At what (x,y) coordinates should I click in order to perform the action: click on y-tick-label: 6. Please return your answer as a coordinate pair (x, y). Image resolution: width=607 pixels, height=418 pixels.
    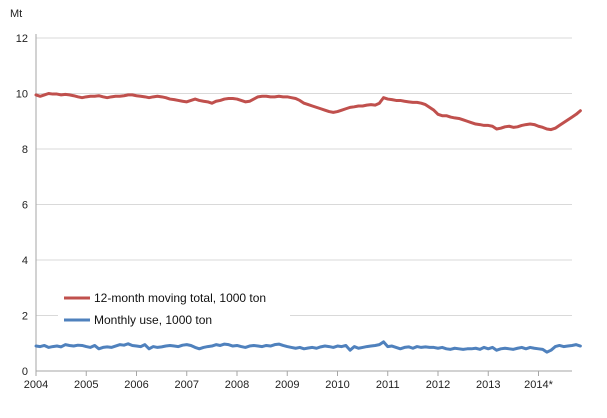
    Looking at the image, I should click on (25, 206).